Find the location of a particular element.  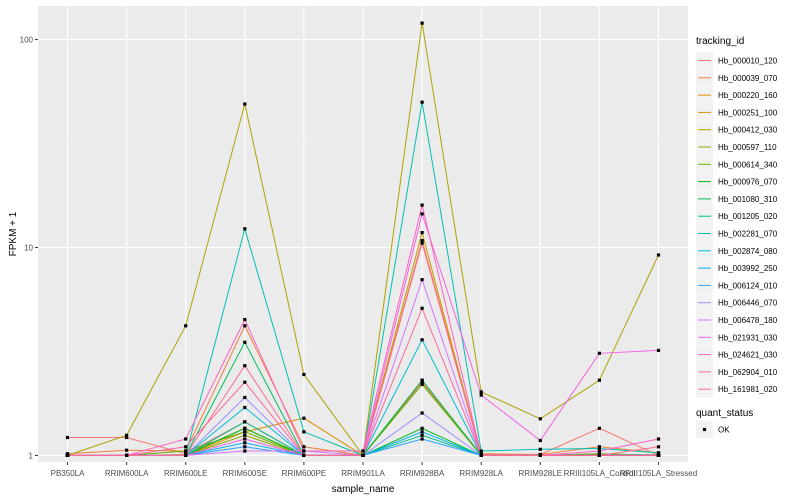

legend-label: Hb_000597_110 is located at coordinates (747, 147).